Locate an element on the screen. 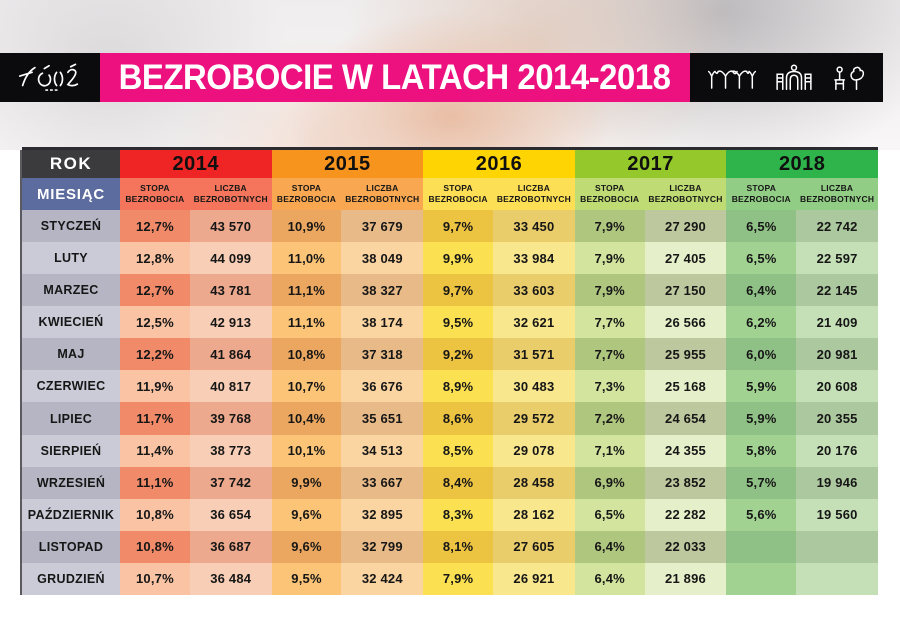 This screenshot has width=900, height=636. count-cell-2018: 20 355 is located at coordinates (837, 418).